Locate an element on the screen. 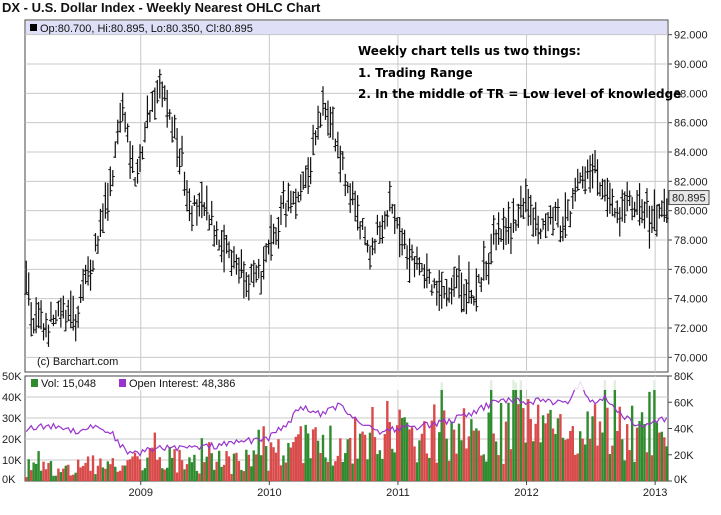 The height and width of the screenshot is (515, 721). x-axis: 2009 2010 2011 2012 2013 is located at coordinates (397, 490).